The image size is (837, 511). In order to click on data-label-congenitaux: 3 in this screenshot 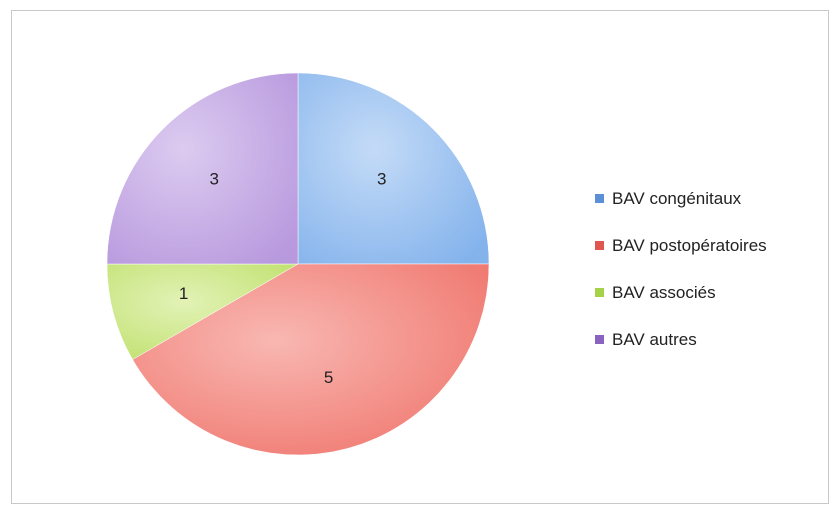, I will do `click(381, 179)`.